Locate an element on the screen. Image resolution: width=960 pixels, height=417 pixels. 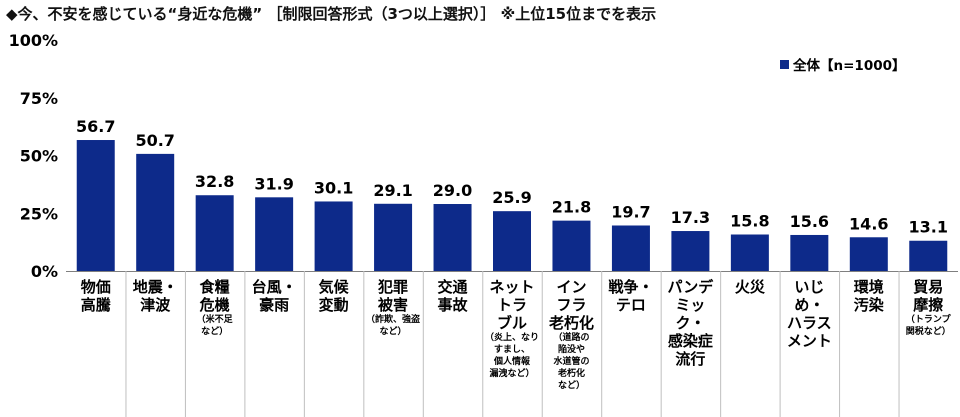
category-note: 陥没や is located at coordinates (571, 349).